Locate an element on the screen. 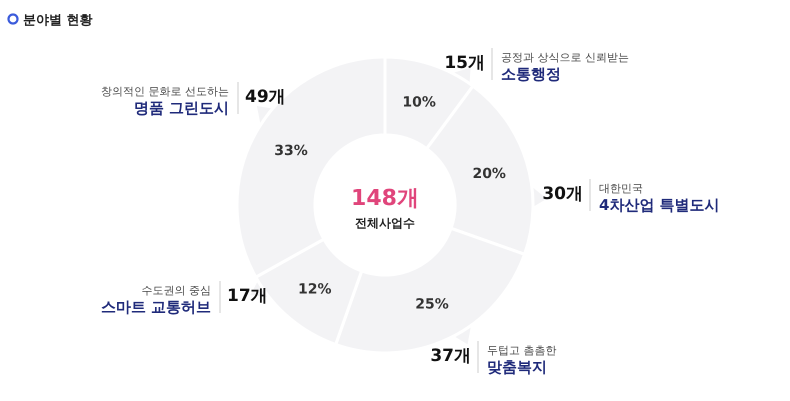 The width and height of the screenshot is (790, 401). text: 12% is located at coordinates (315, 289).